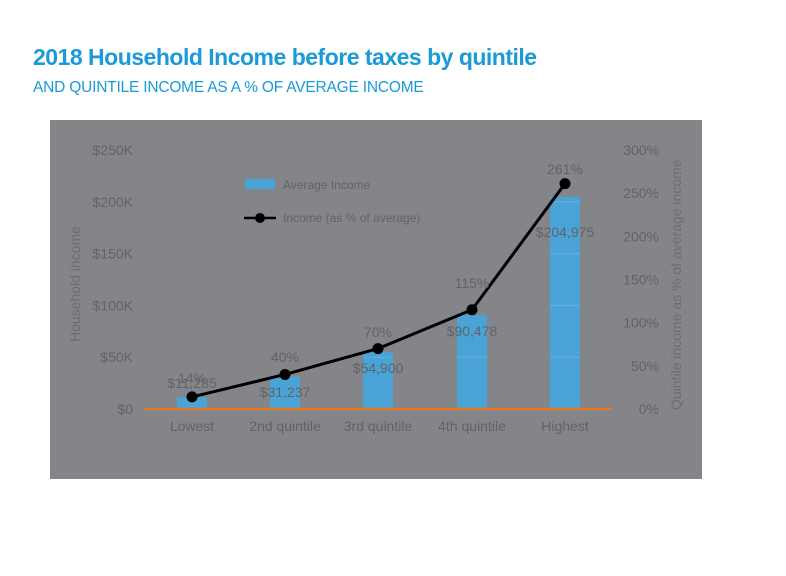  What do you see at coordinates (260, 218) in the screenshot?
I see `legend-line-marker-icon` at bounding box center [260, 218].